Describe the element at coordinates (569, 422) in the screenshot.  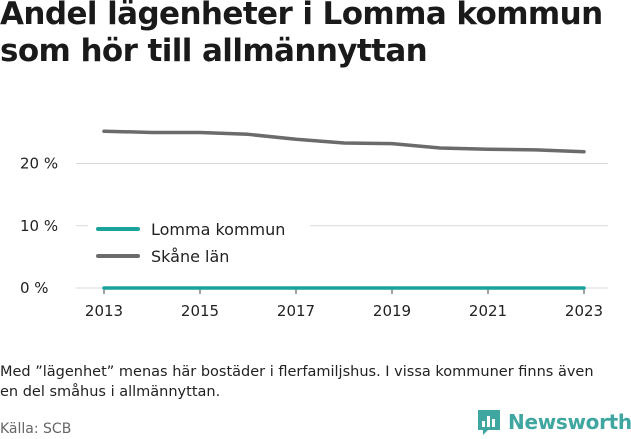
I see `brand-name: Newsworthy` at that location.